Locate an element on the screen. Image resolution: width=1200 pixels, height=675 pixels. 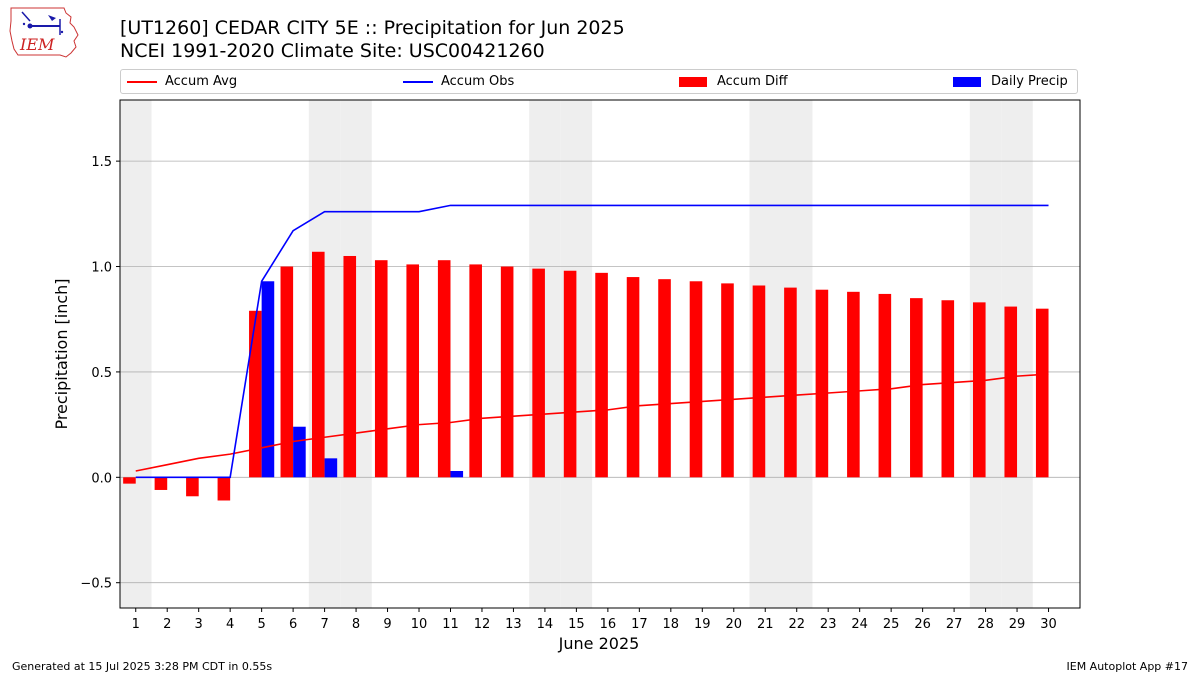
x-tick-label: 29 is located at coordinates (1017, 624).